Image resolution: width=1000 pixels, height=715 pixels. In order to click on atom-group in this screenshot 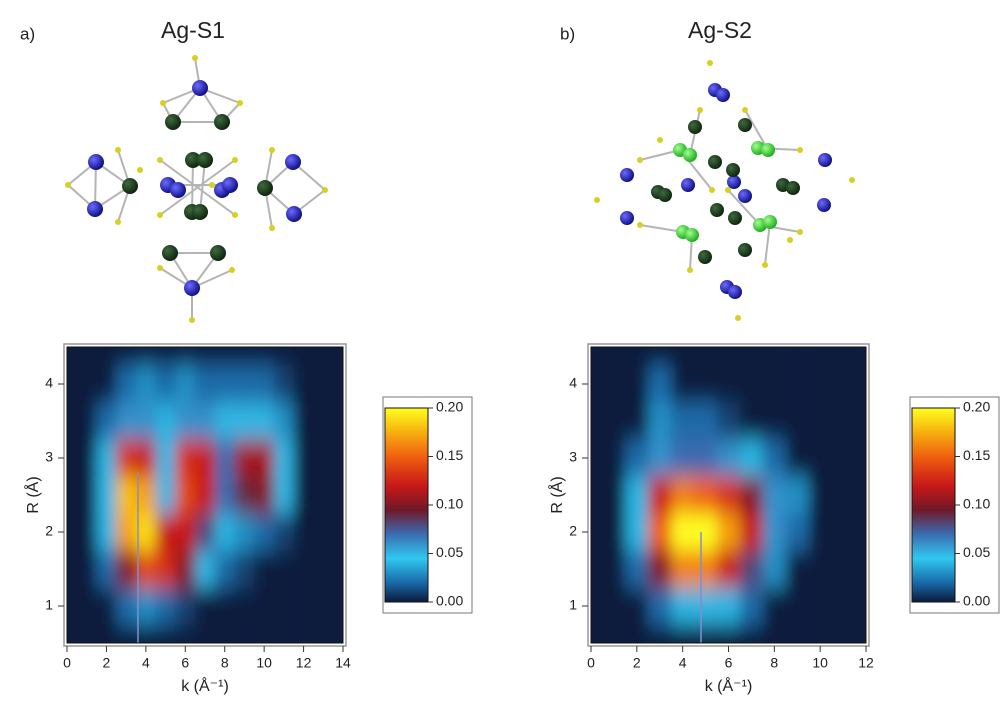, I will do `click(196, 189)`.